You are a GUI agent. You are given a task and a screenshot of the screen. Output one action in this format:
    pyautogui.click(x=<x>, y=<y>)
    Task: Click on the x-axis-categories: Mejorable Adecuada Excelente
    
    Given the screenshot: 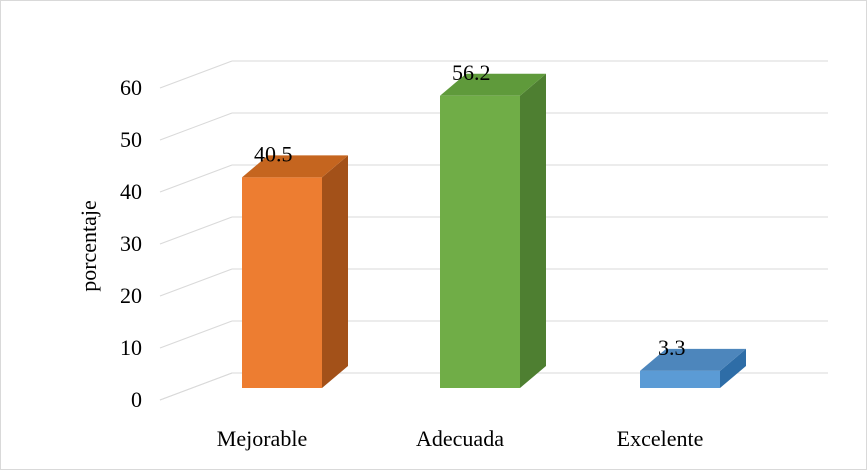 What is the action you would take?
    pyautogui.click(x=460, y=438)
    